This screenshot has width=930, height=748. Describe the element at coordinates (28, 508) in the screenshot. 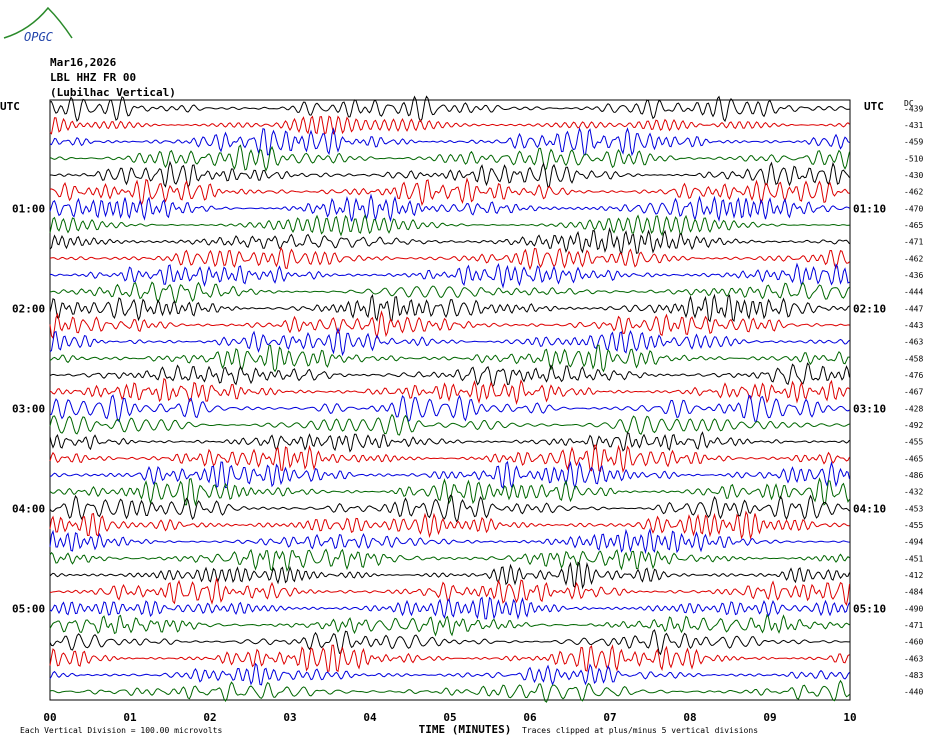

I see `left-time-label: 04:00` at that location.